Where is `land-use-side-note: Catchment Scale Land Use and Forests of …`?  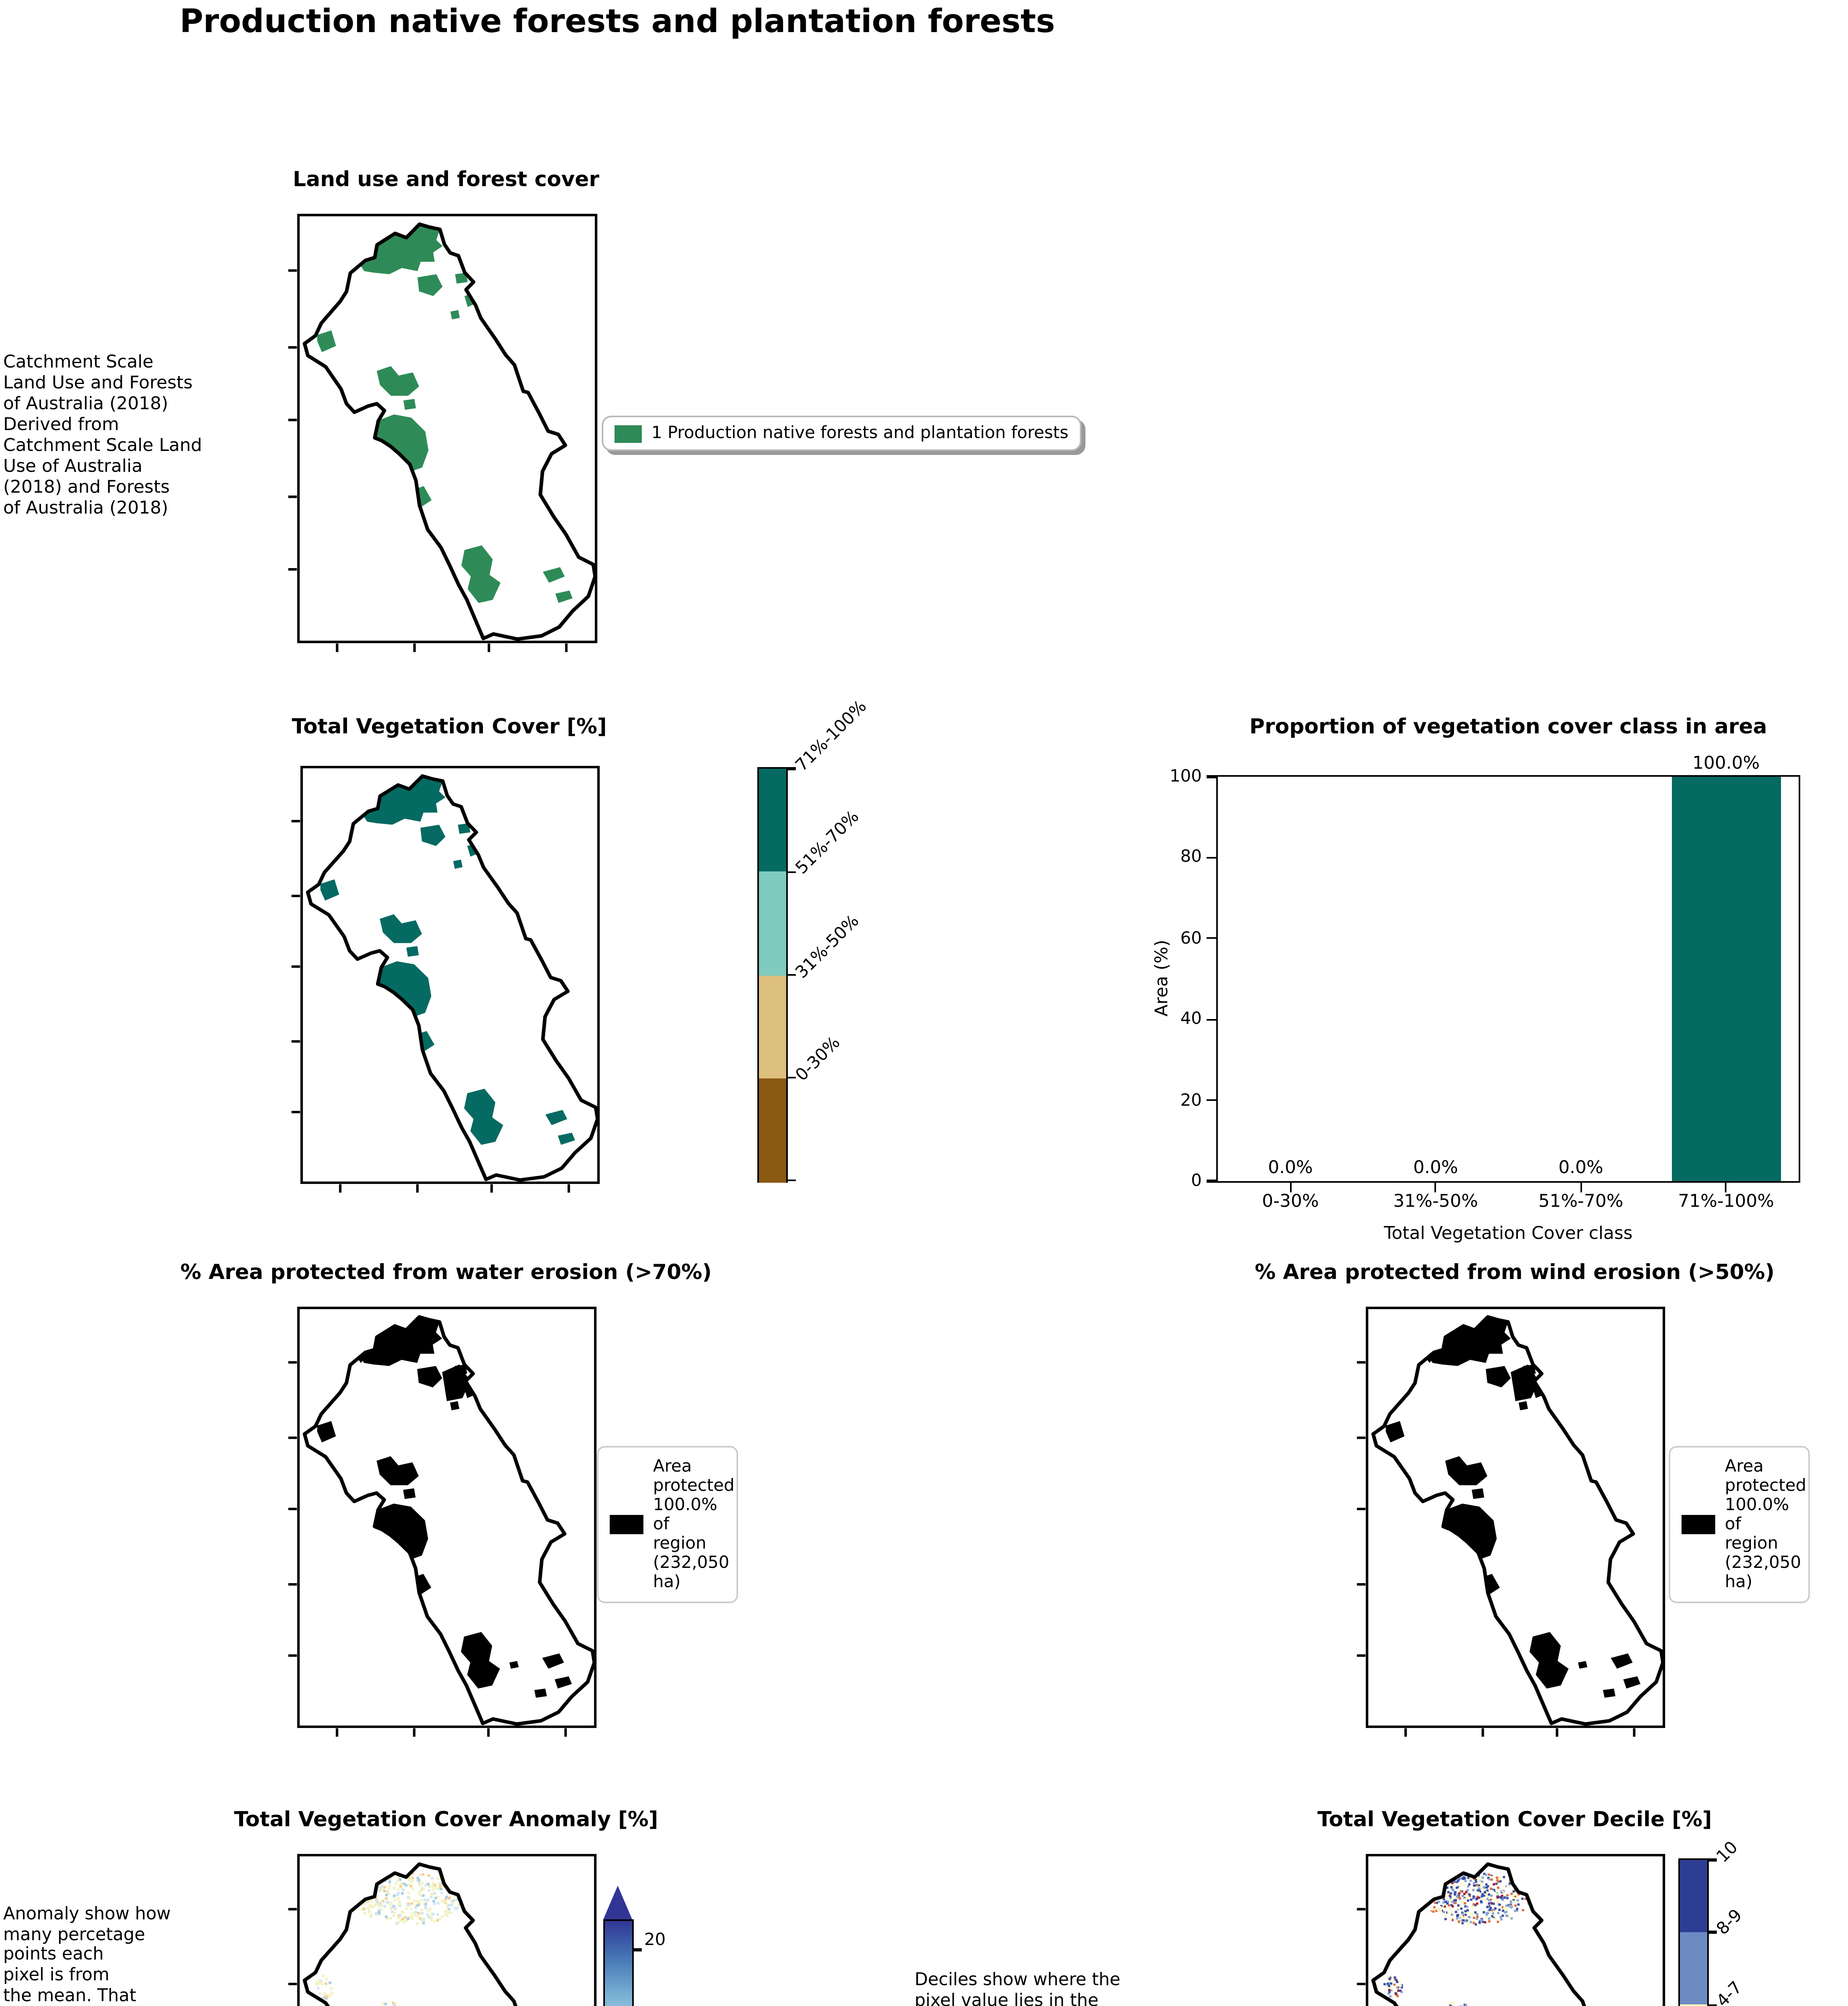 land-use-side-note: Catchment Scale Land Use and Forests of … is located at coordinates (102, 435).